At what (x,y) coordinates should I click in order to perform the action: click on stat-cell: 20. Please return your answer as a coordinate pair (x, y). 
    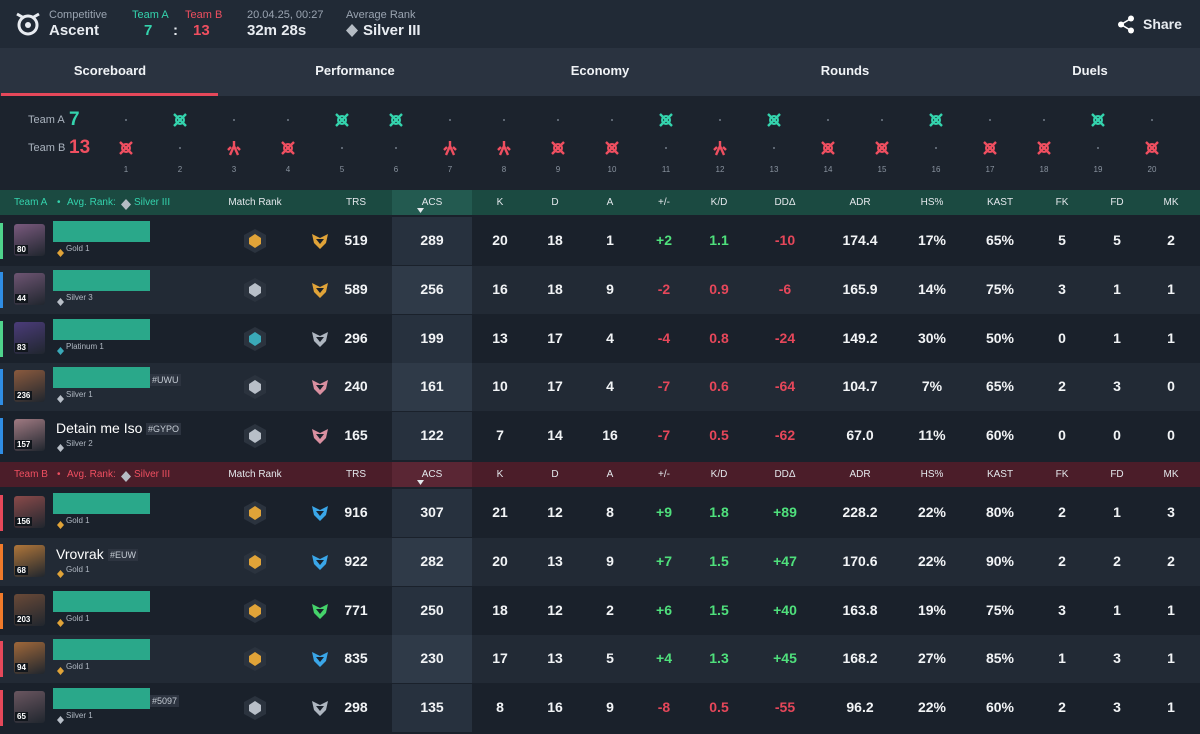
    Looking at the image, I should click on (500, 560).